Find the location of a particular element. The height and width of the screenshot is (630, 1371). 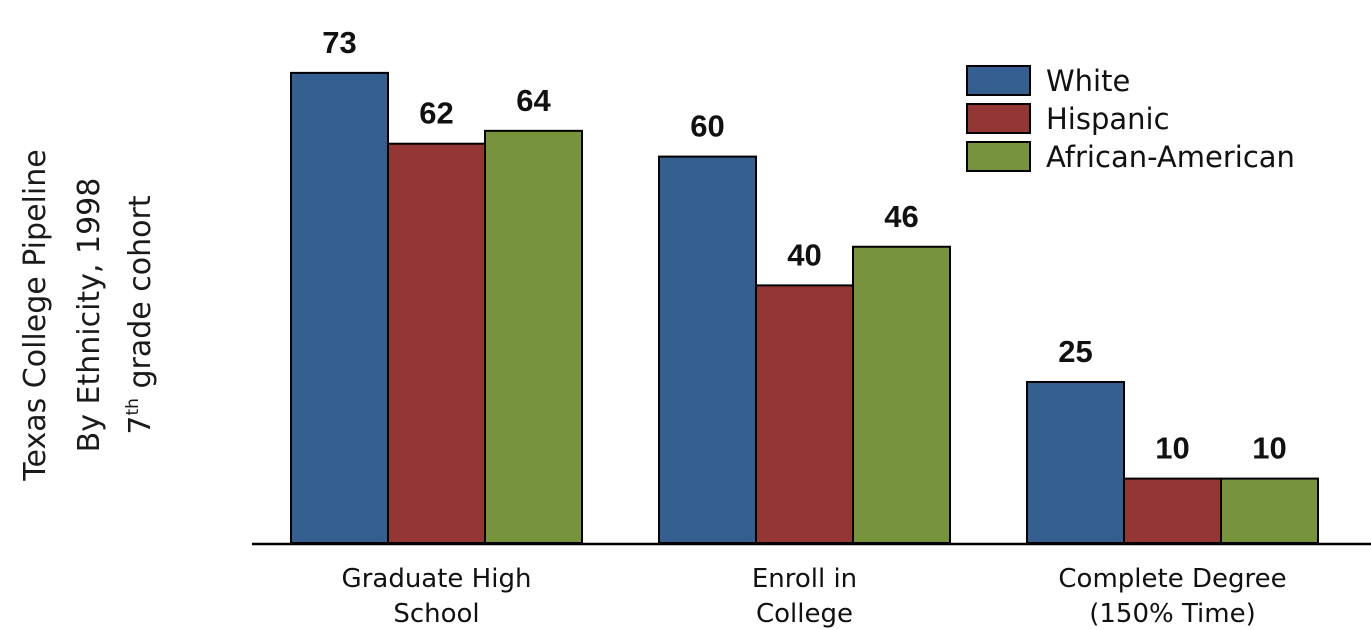

y-axis-title-line-3-superscript: th is located at coordinates (133, 406).